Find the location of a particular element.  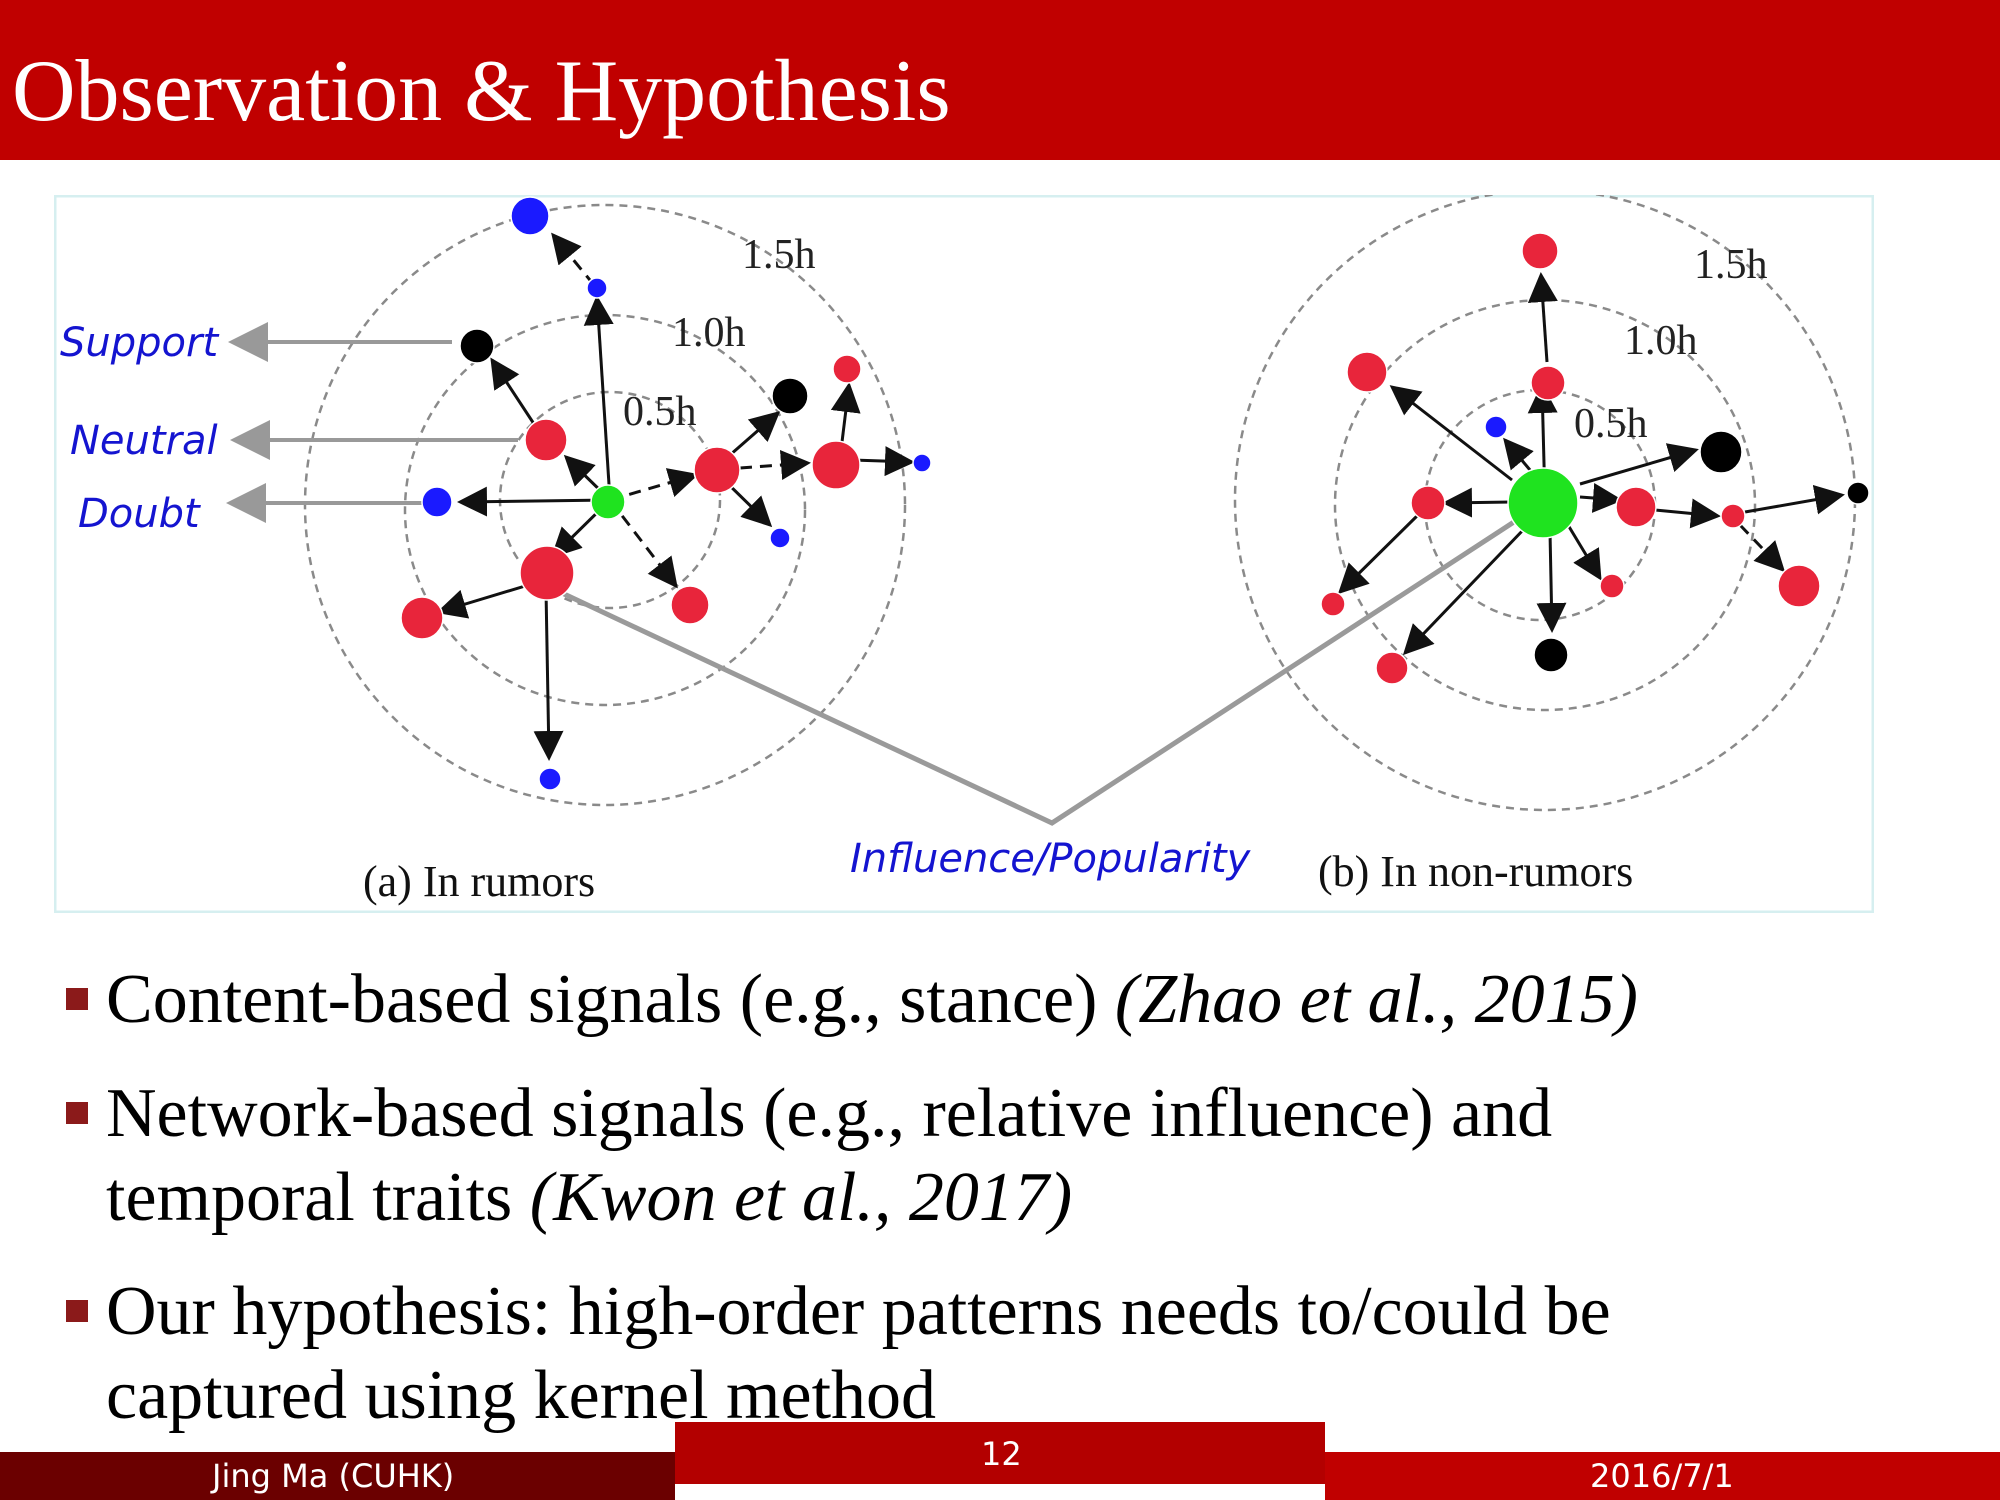

slide-title: Observation & Hypothesis is located at coordinates (481, 91).